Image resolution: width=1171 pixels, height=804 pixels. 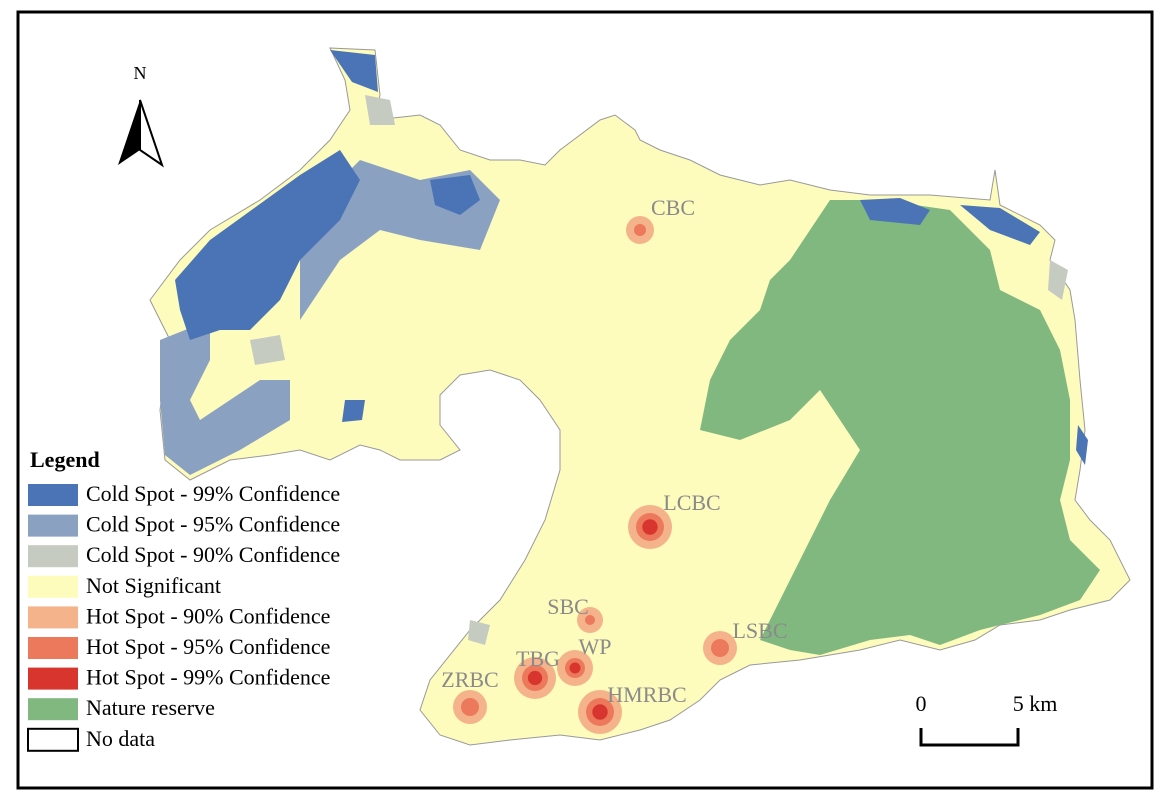 I want to click on scale-start: 0, so click(x=921, y=703).